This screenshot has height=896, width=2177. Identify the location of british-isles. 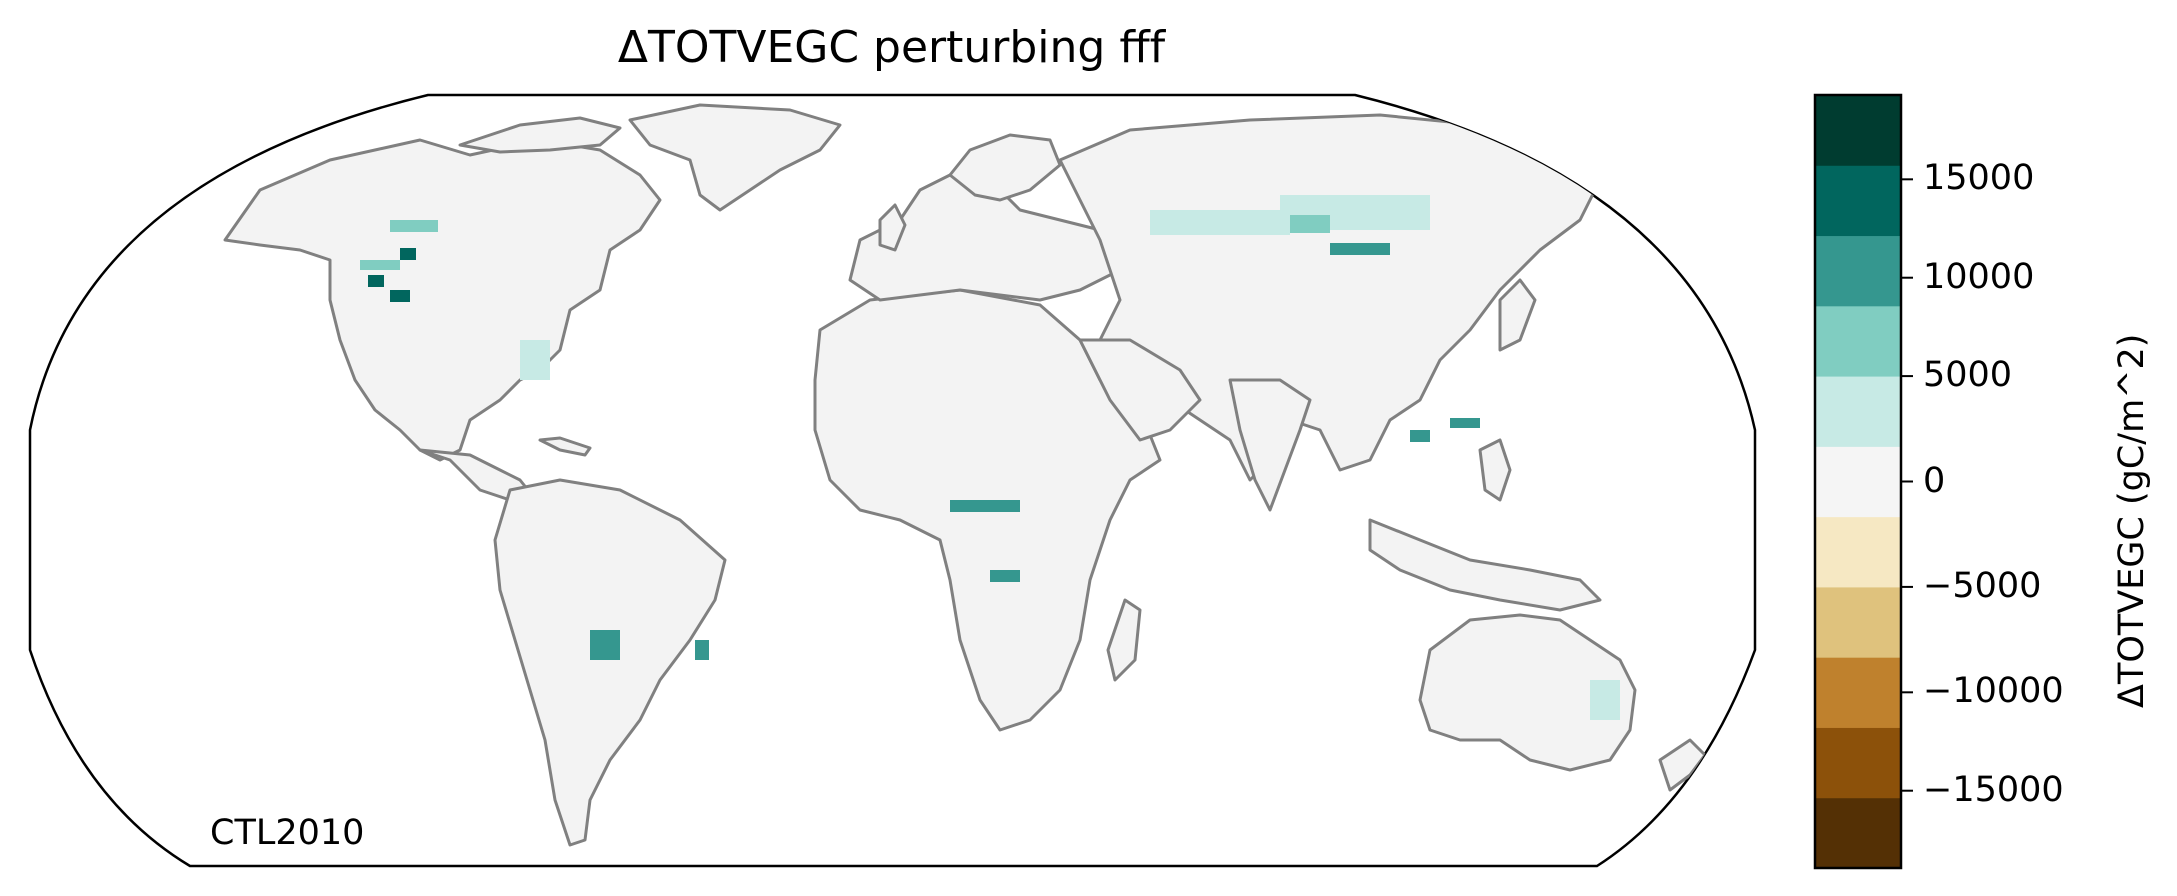
(892, 227).